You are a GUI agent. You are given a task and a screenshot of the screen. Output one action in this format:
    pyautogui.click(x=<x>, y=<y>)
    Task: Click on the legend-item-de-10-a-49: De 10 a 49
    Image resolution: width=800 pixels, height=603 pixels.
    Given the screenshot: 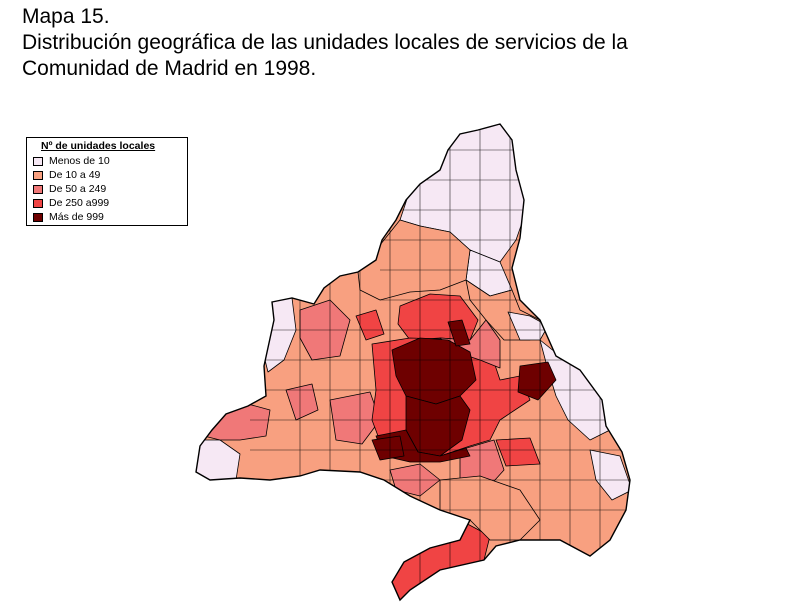 What is the action you would take?
    pyautogui.click(x=66, y=175)
    